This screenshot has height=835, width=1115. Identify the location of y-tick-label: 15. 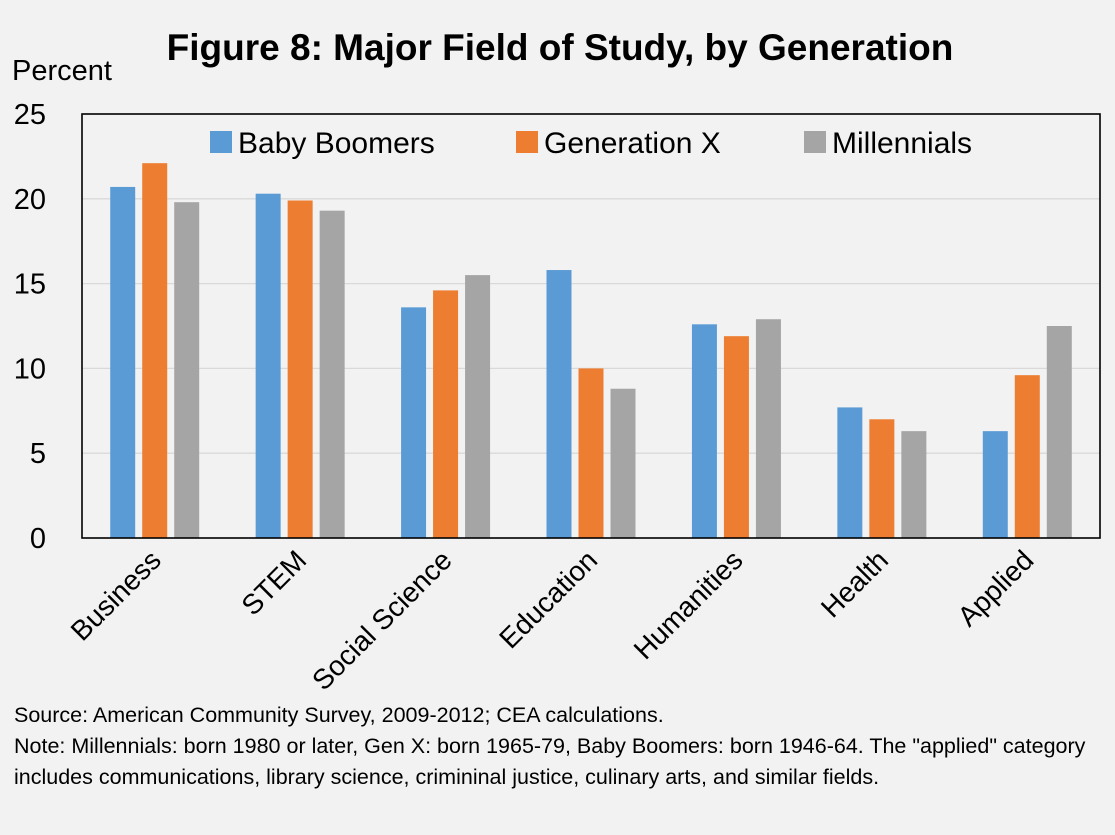
(30, 285).